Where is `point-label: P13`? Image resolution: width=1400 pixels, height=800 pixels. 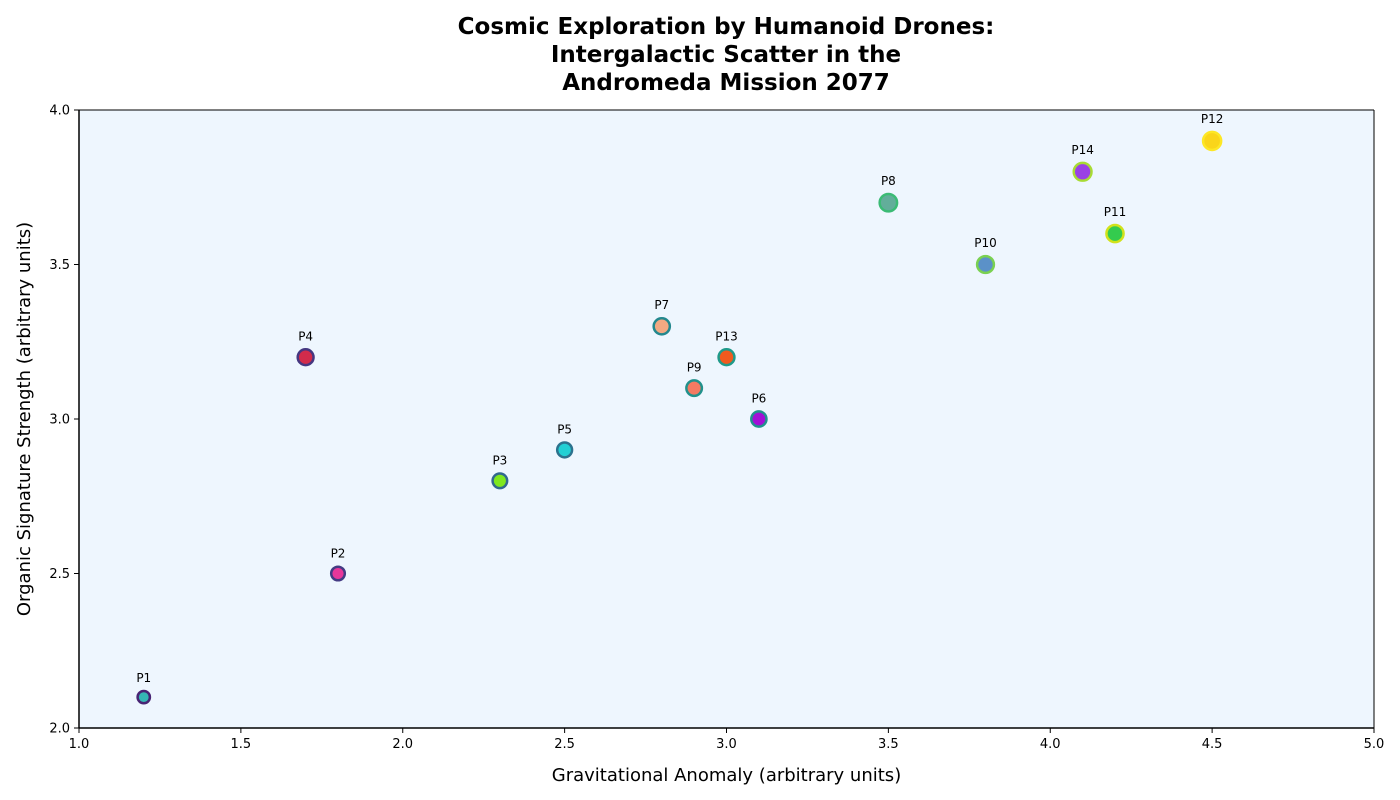
point-label: P13 is located at coordinates (726, 336).